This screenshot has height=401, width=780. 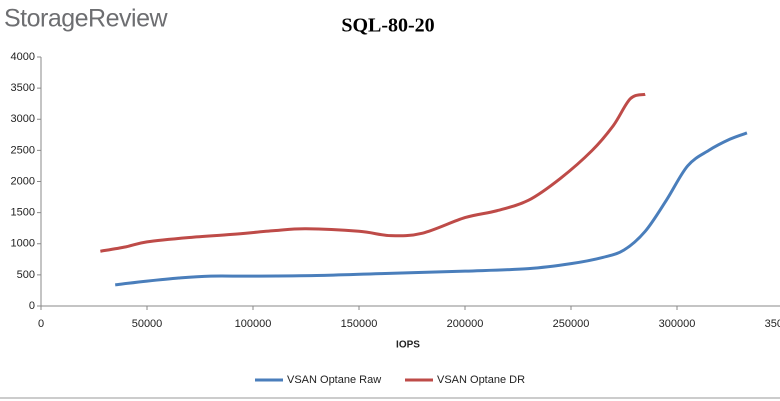 What do you see at coordinates (334, 380) in the screenshot?
I see `legend-label: VSAN Optane Raw` at bounding box center [334, 380].